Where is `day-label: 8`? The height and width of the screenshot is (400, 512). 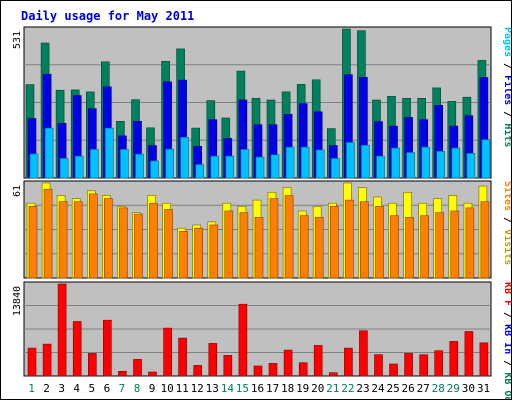
day-label: 8 is located at coordinates (137, 388).